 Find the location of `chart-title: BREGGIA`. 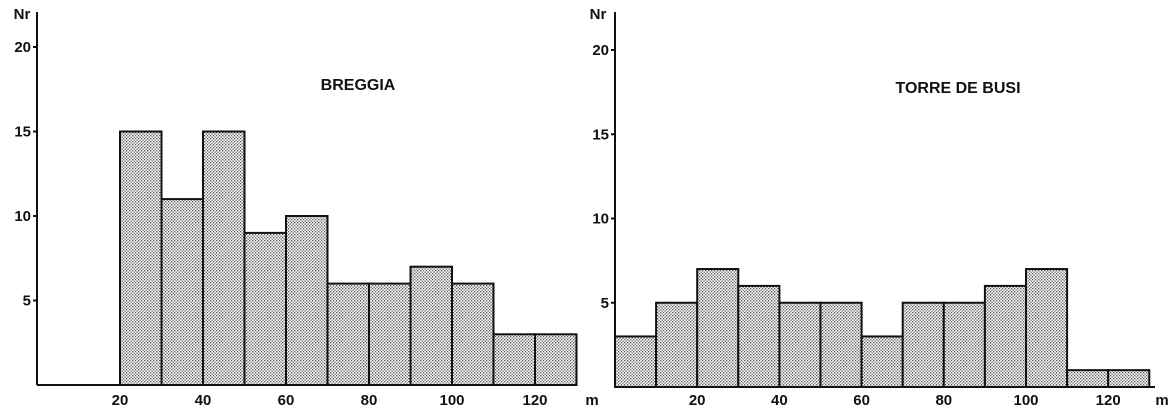

chart-title: BREGGIA is located at coordinates (358, 85).